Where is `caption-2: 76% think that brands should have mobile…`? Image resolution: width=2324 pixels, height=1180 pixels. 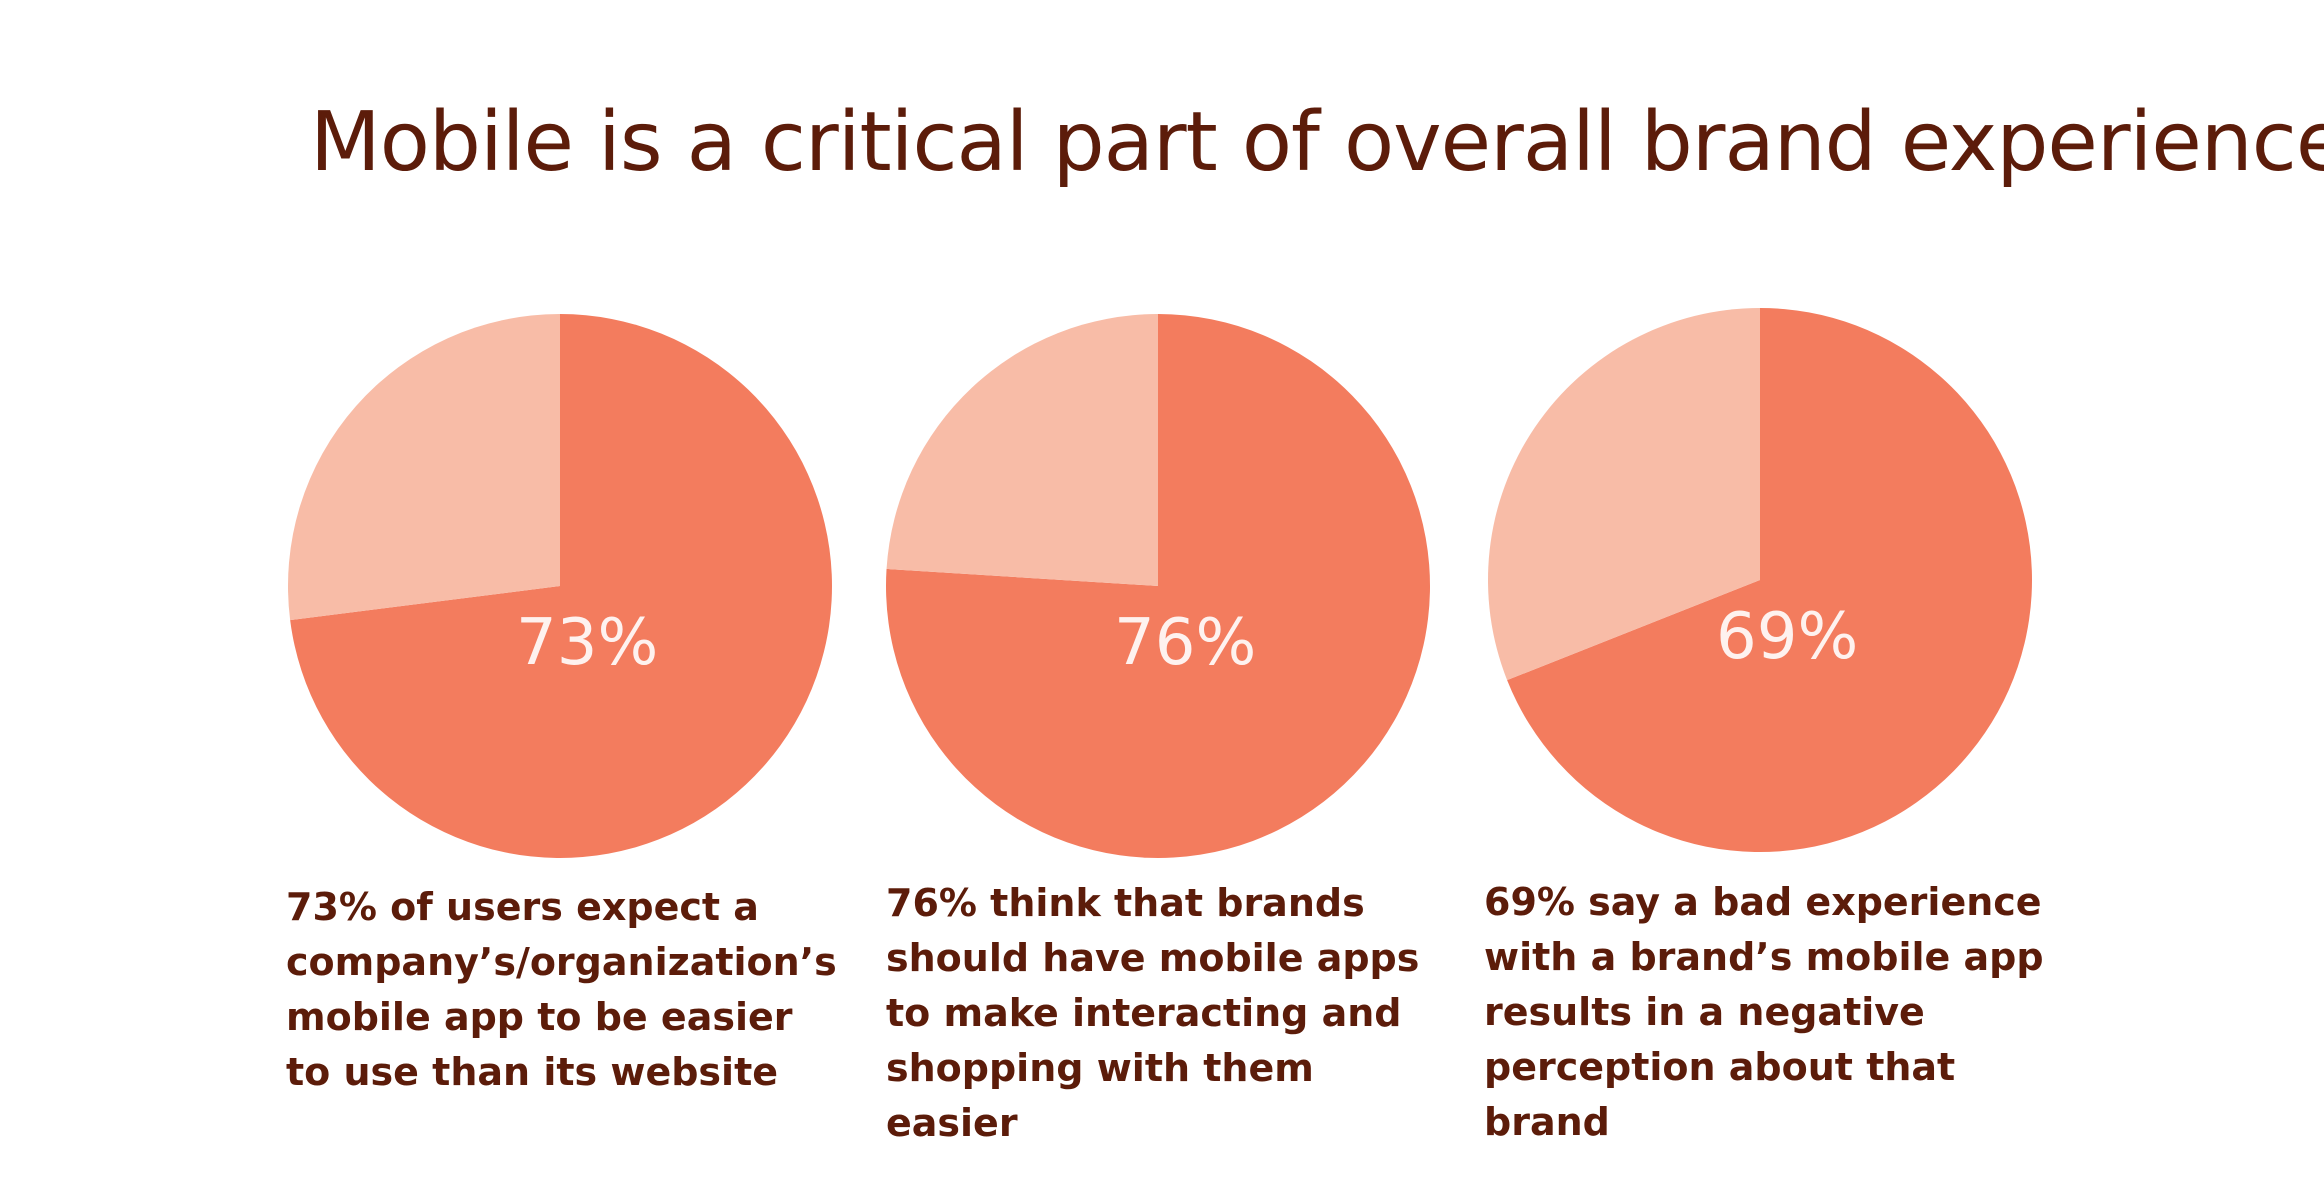 caption-2: 76% think that brands should have mobile… is located at coordinates (1153, 1013).